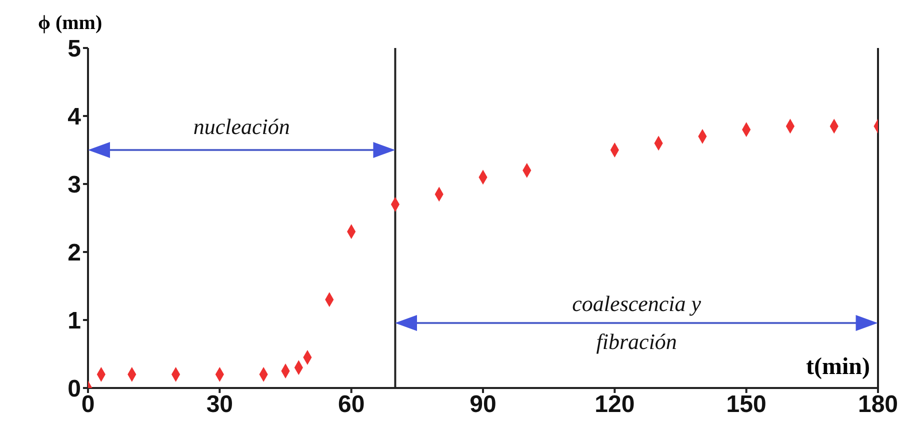 This screenshot has width=913, height=448. Describe the element at coordinates (483, 404) in the screenshot. I see `x-tick-label: 90` at that location.